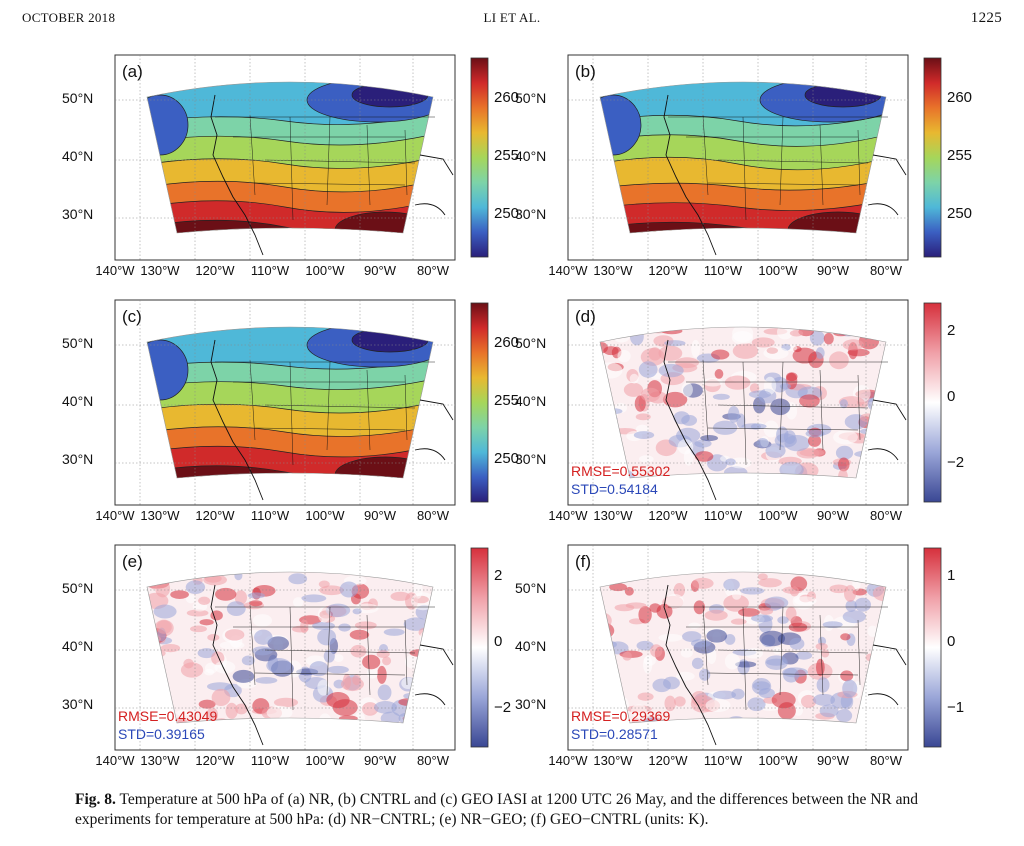 The width and height of the screenshot is (1024, 846). I want to click on rmse-annotation: RMSE=0.43049, so click(168, 716).